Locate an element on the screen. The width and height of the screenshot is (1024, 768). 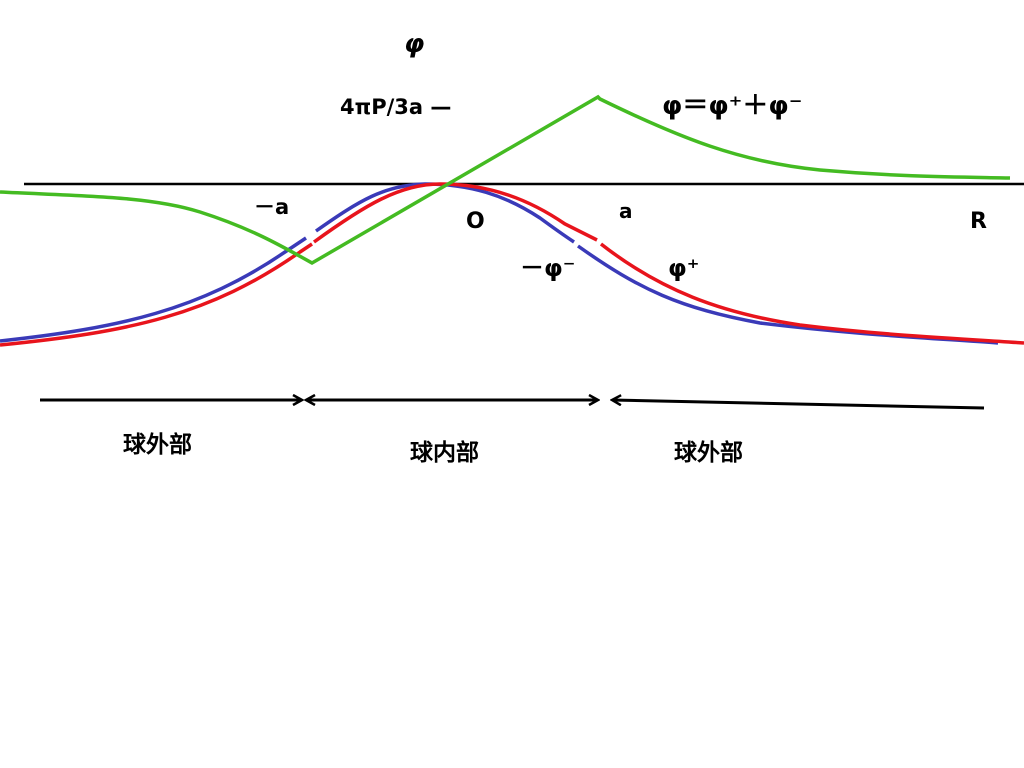
phi-axis-label: φ is located at coordinates (414, 44).